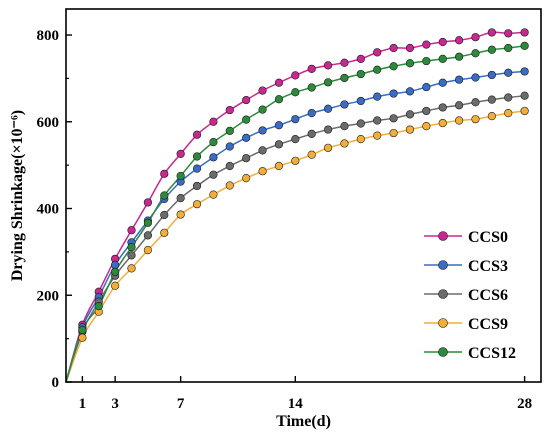 This screenshot has height=432, width=550. What do you see at coordinates (48, 296) in the screenshot?
I see `y-tick-label: 200` at bounding box center [48, 296].